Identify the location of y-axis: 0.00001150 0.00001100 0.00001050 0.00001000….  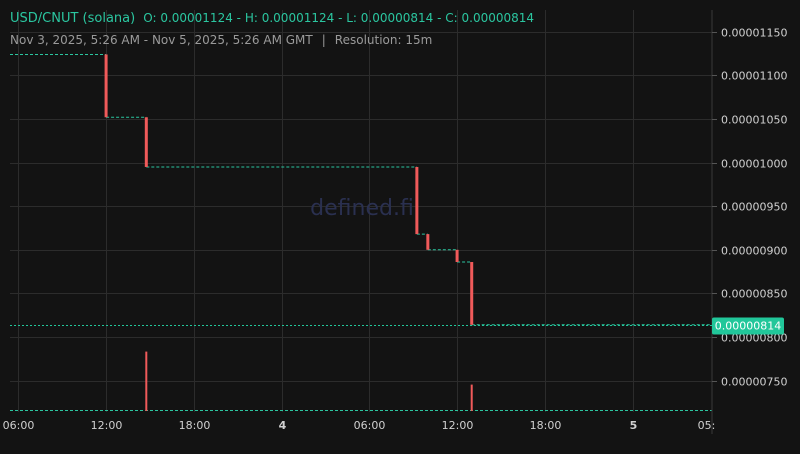
(749, 222).